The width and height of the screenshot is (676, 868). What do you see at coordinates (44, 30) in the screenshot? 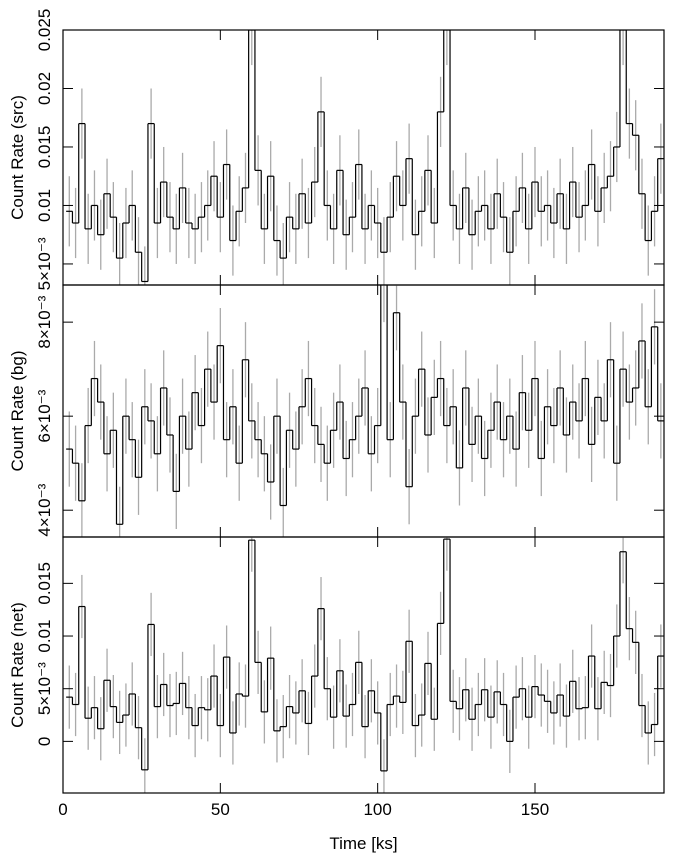
I see `y-tick-label: 0.025` at bounding box center [44, 30].